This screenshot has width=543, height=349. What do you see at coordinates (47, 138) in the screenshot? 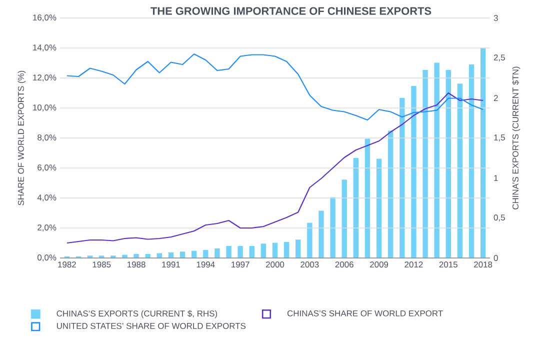
I see `y-tick-label: 8,0%` at bounding box center [47, 138].